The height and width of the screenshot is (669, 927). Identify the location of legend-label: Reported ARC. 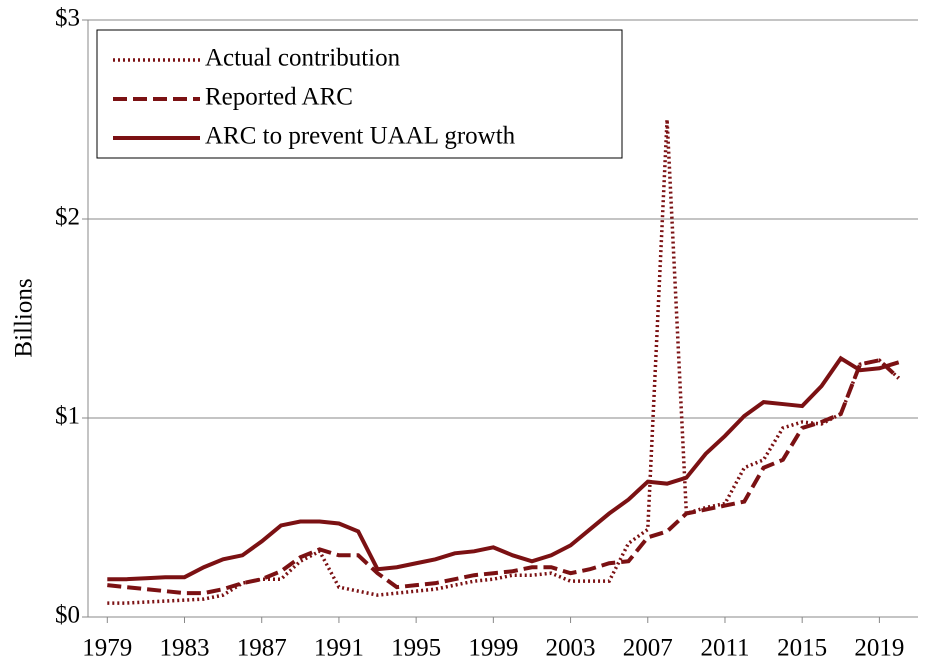
(279, 97).